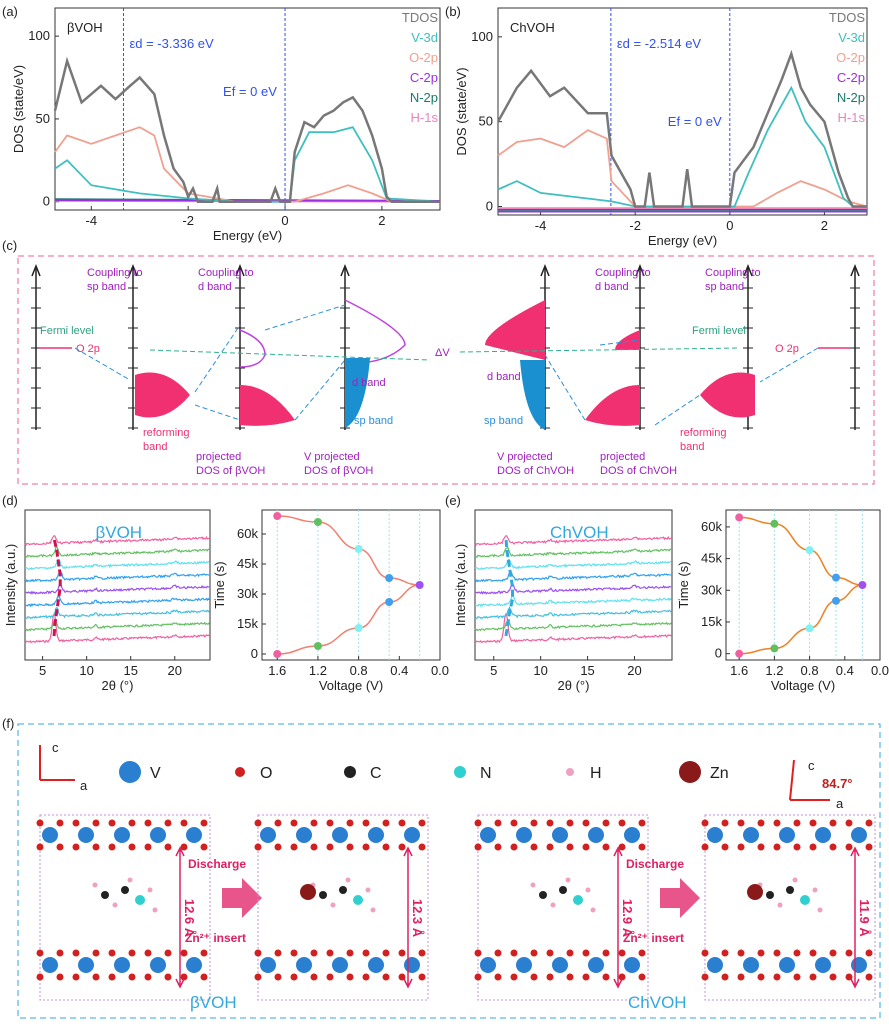  What do you see at coordinates (682, 146) in the screenshot?
I see `series-V-3d` at bounding box center [682, 146].